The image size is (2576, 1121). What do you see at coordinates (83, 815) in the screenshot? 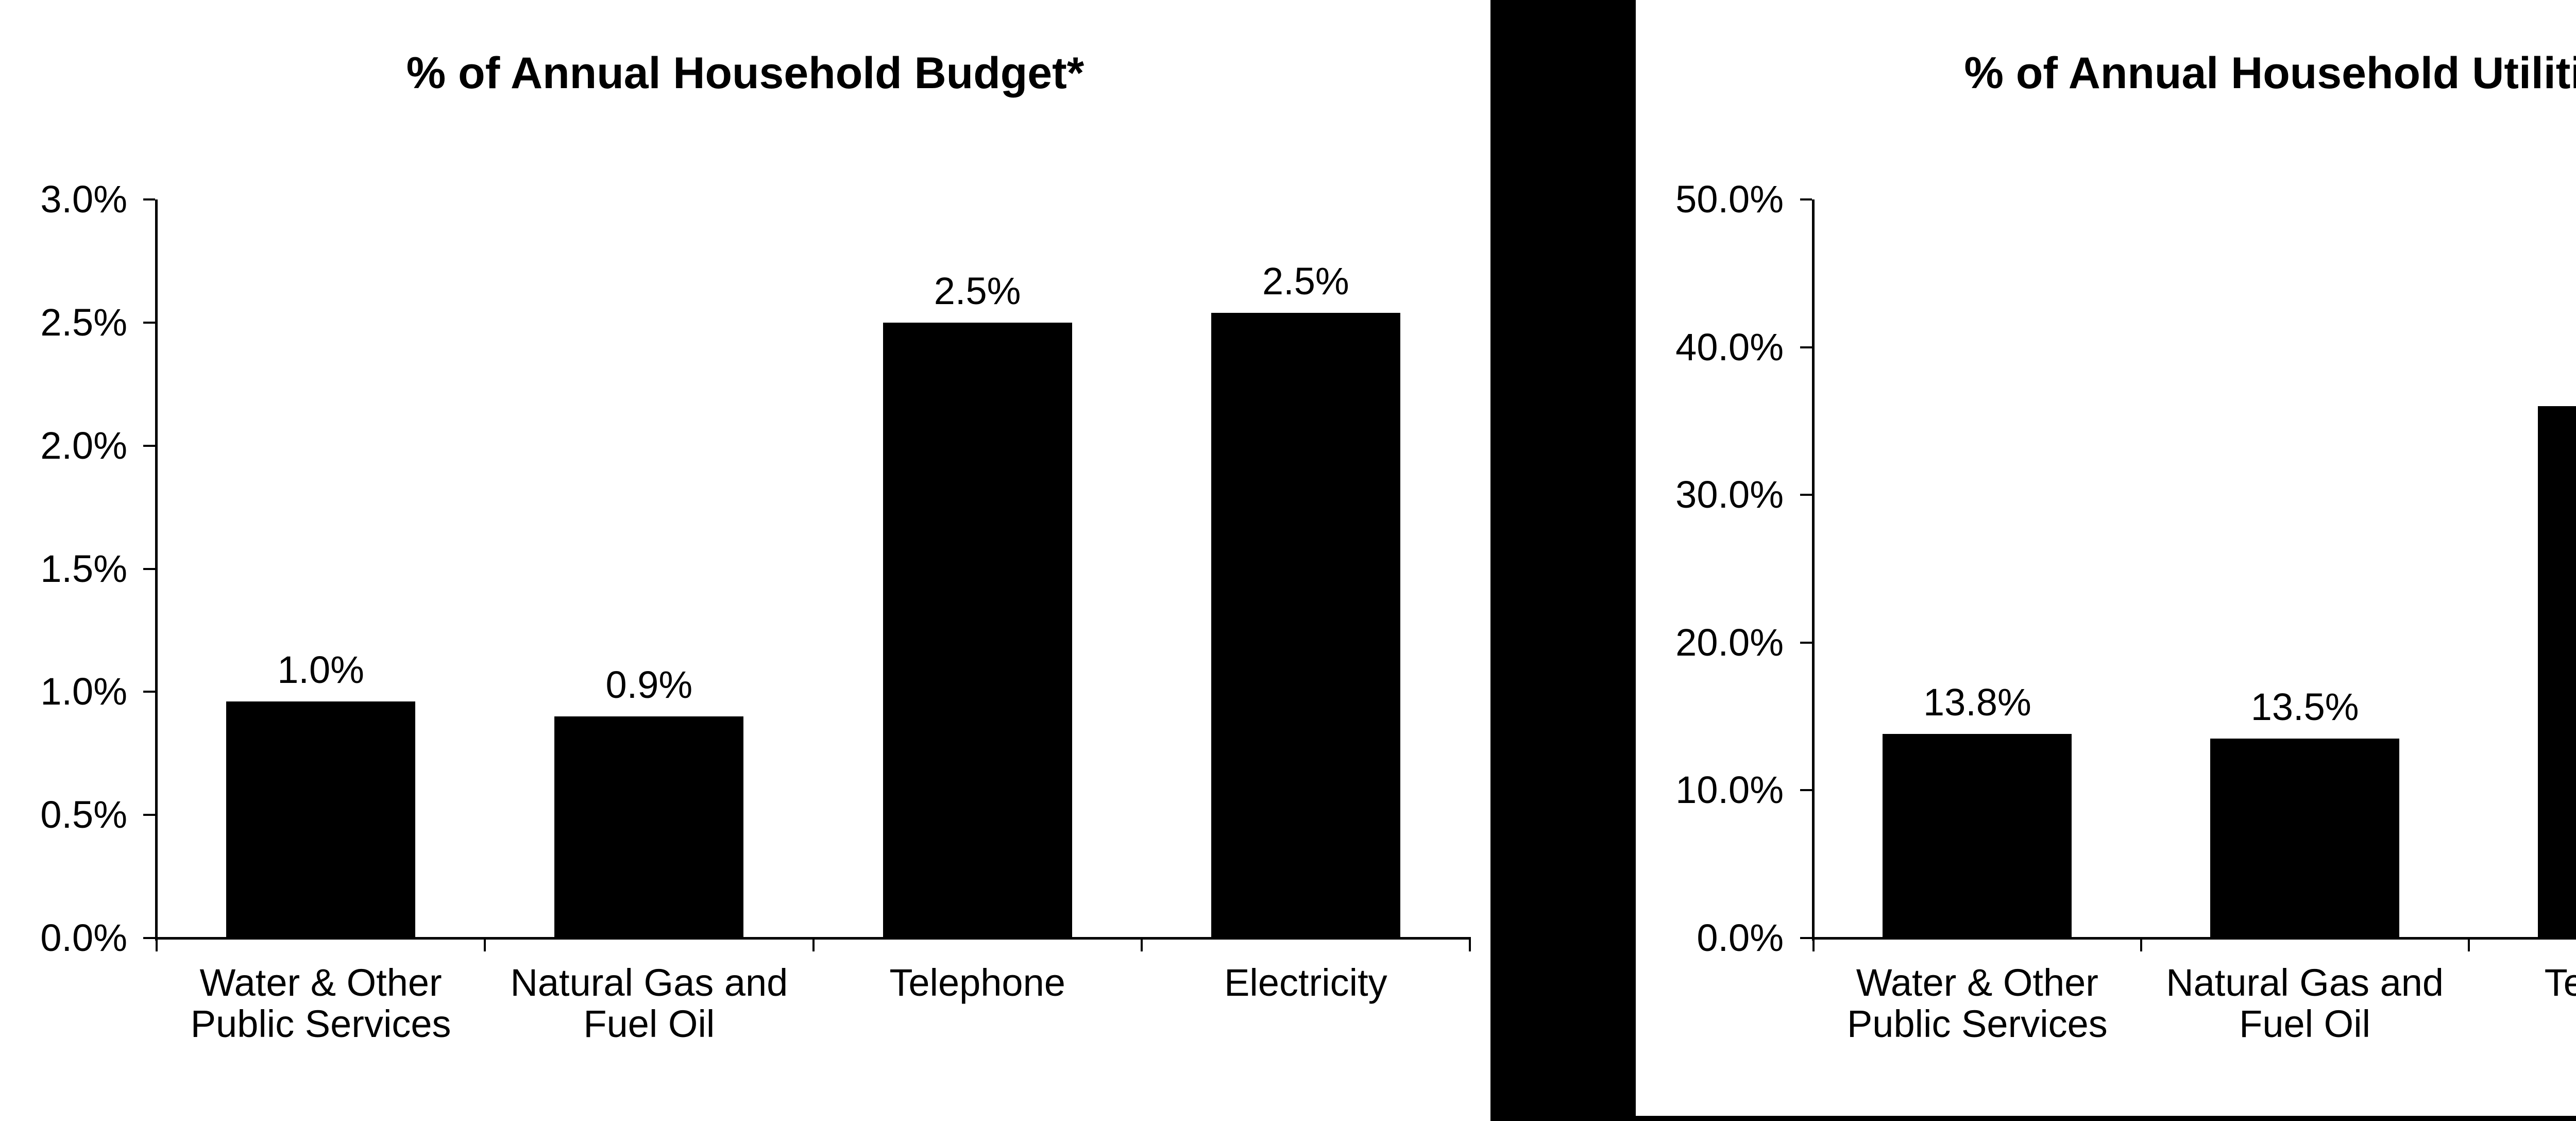
I see `y-tick-label: 0.5%` at bounding box center [83, 815].